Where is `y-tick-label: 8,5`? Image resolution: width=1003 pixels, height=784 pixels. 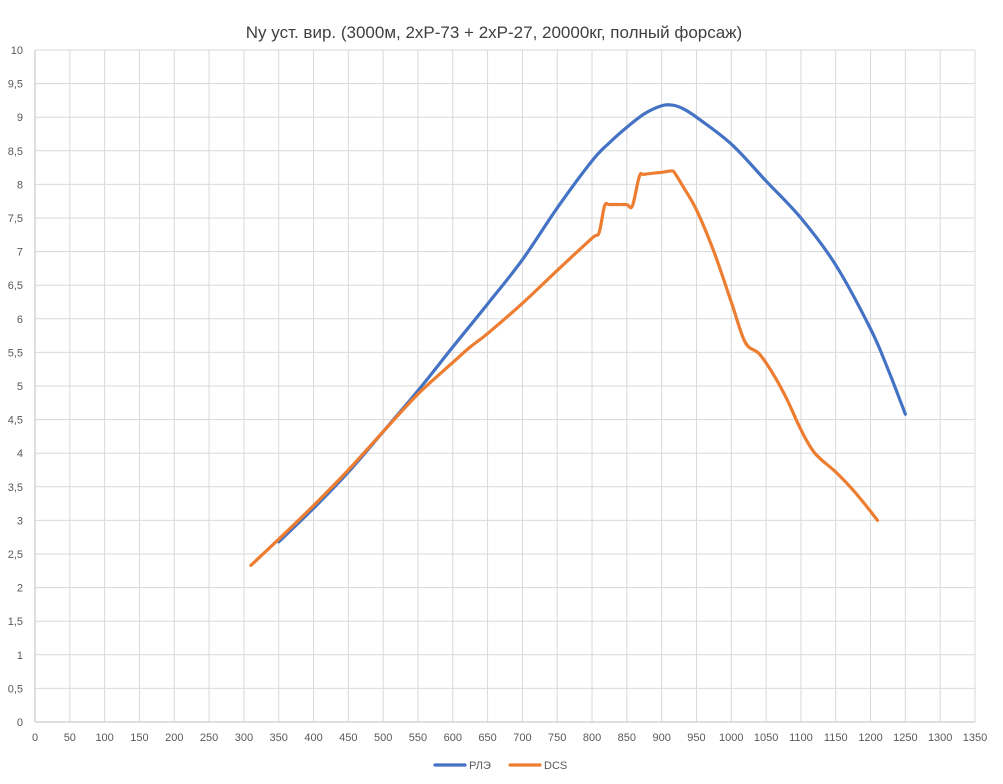
y-tick-label: 8,5 is located at coordinates (15, 152).